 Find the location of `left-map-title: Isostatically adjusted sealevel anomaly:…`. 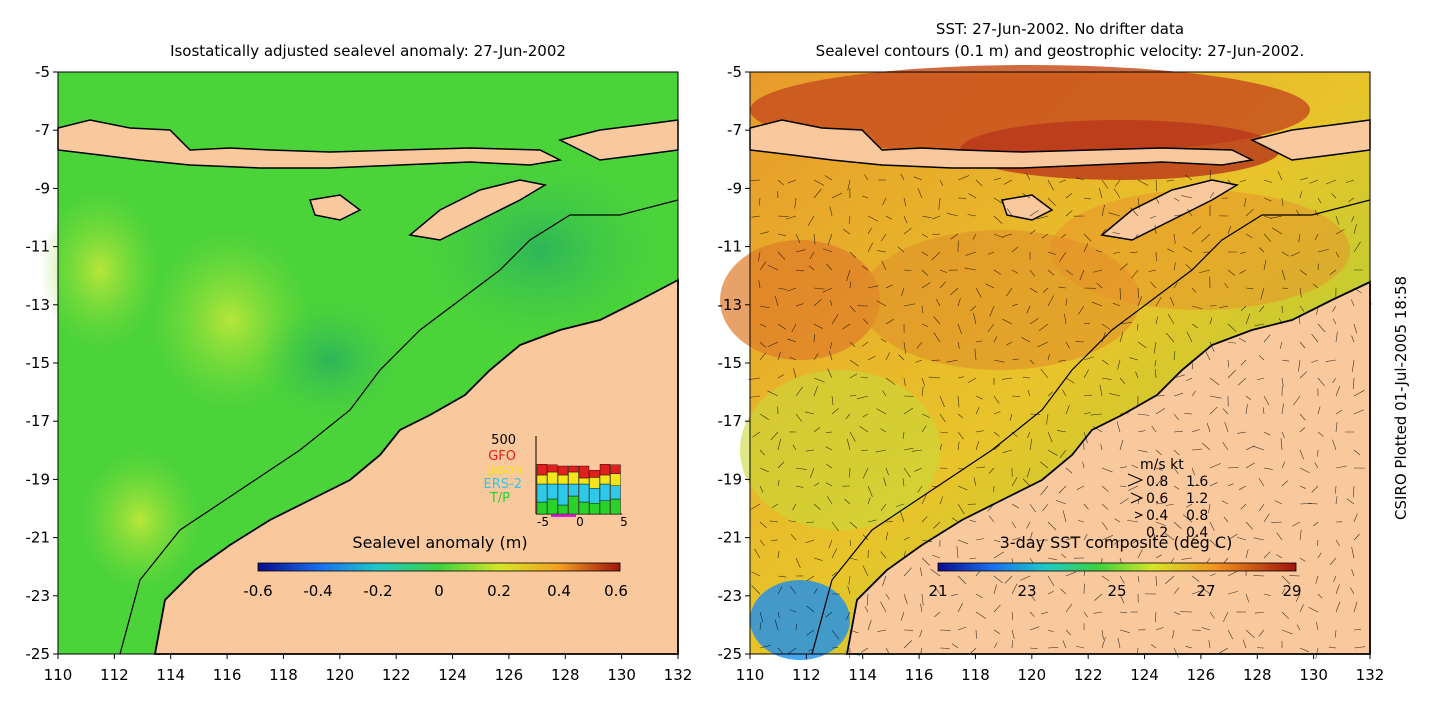

left-map-title: Isostatically adjusted sealevel anomaly:… is located at coordinates (368, 51).